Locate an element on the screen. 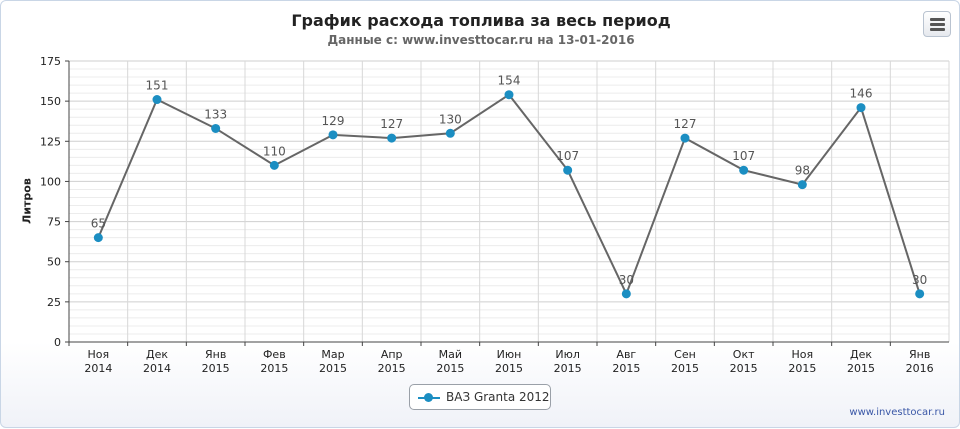  data-label: 110 is located at coordinates (274, 151).